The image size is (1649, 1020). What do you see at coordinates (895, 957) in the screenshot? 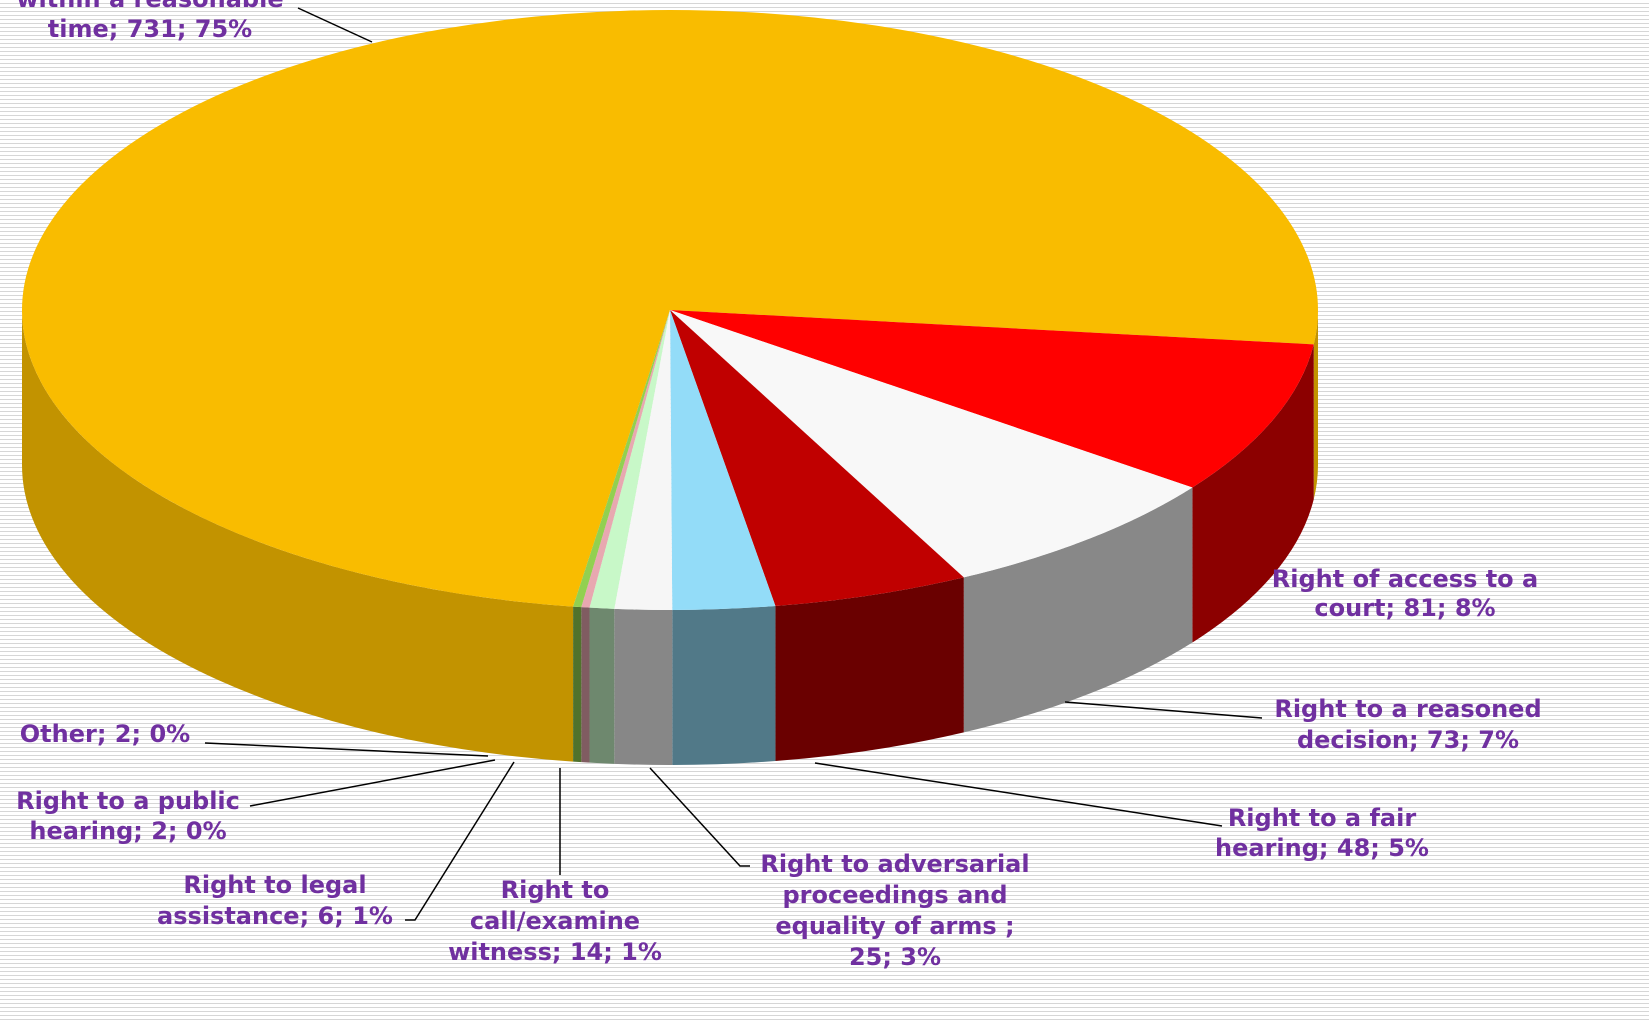
I see `data-label-line: 25; 3%` at bounding box center [895, 957].